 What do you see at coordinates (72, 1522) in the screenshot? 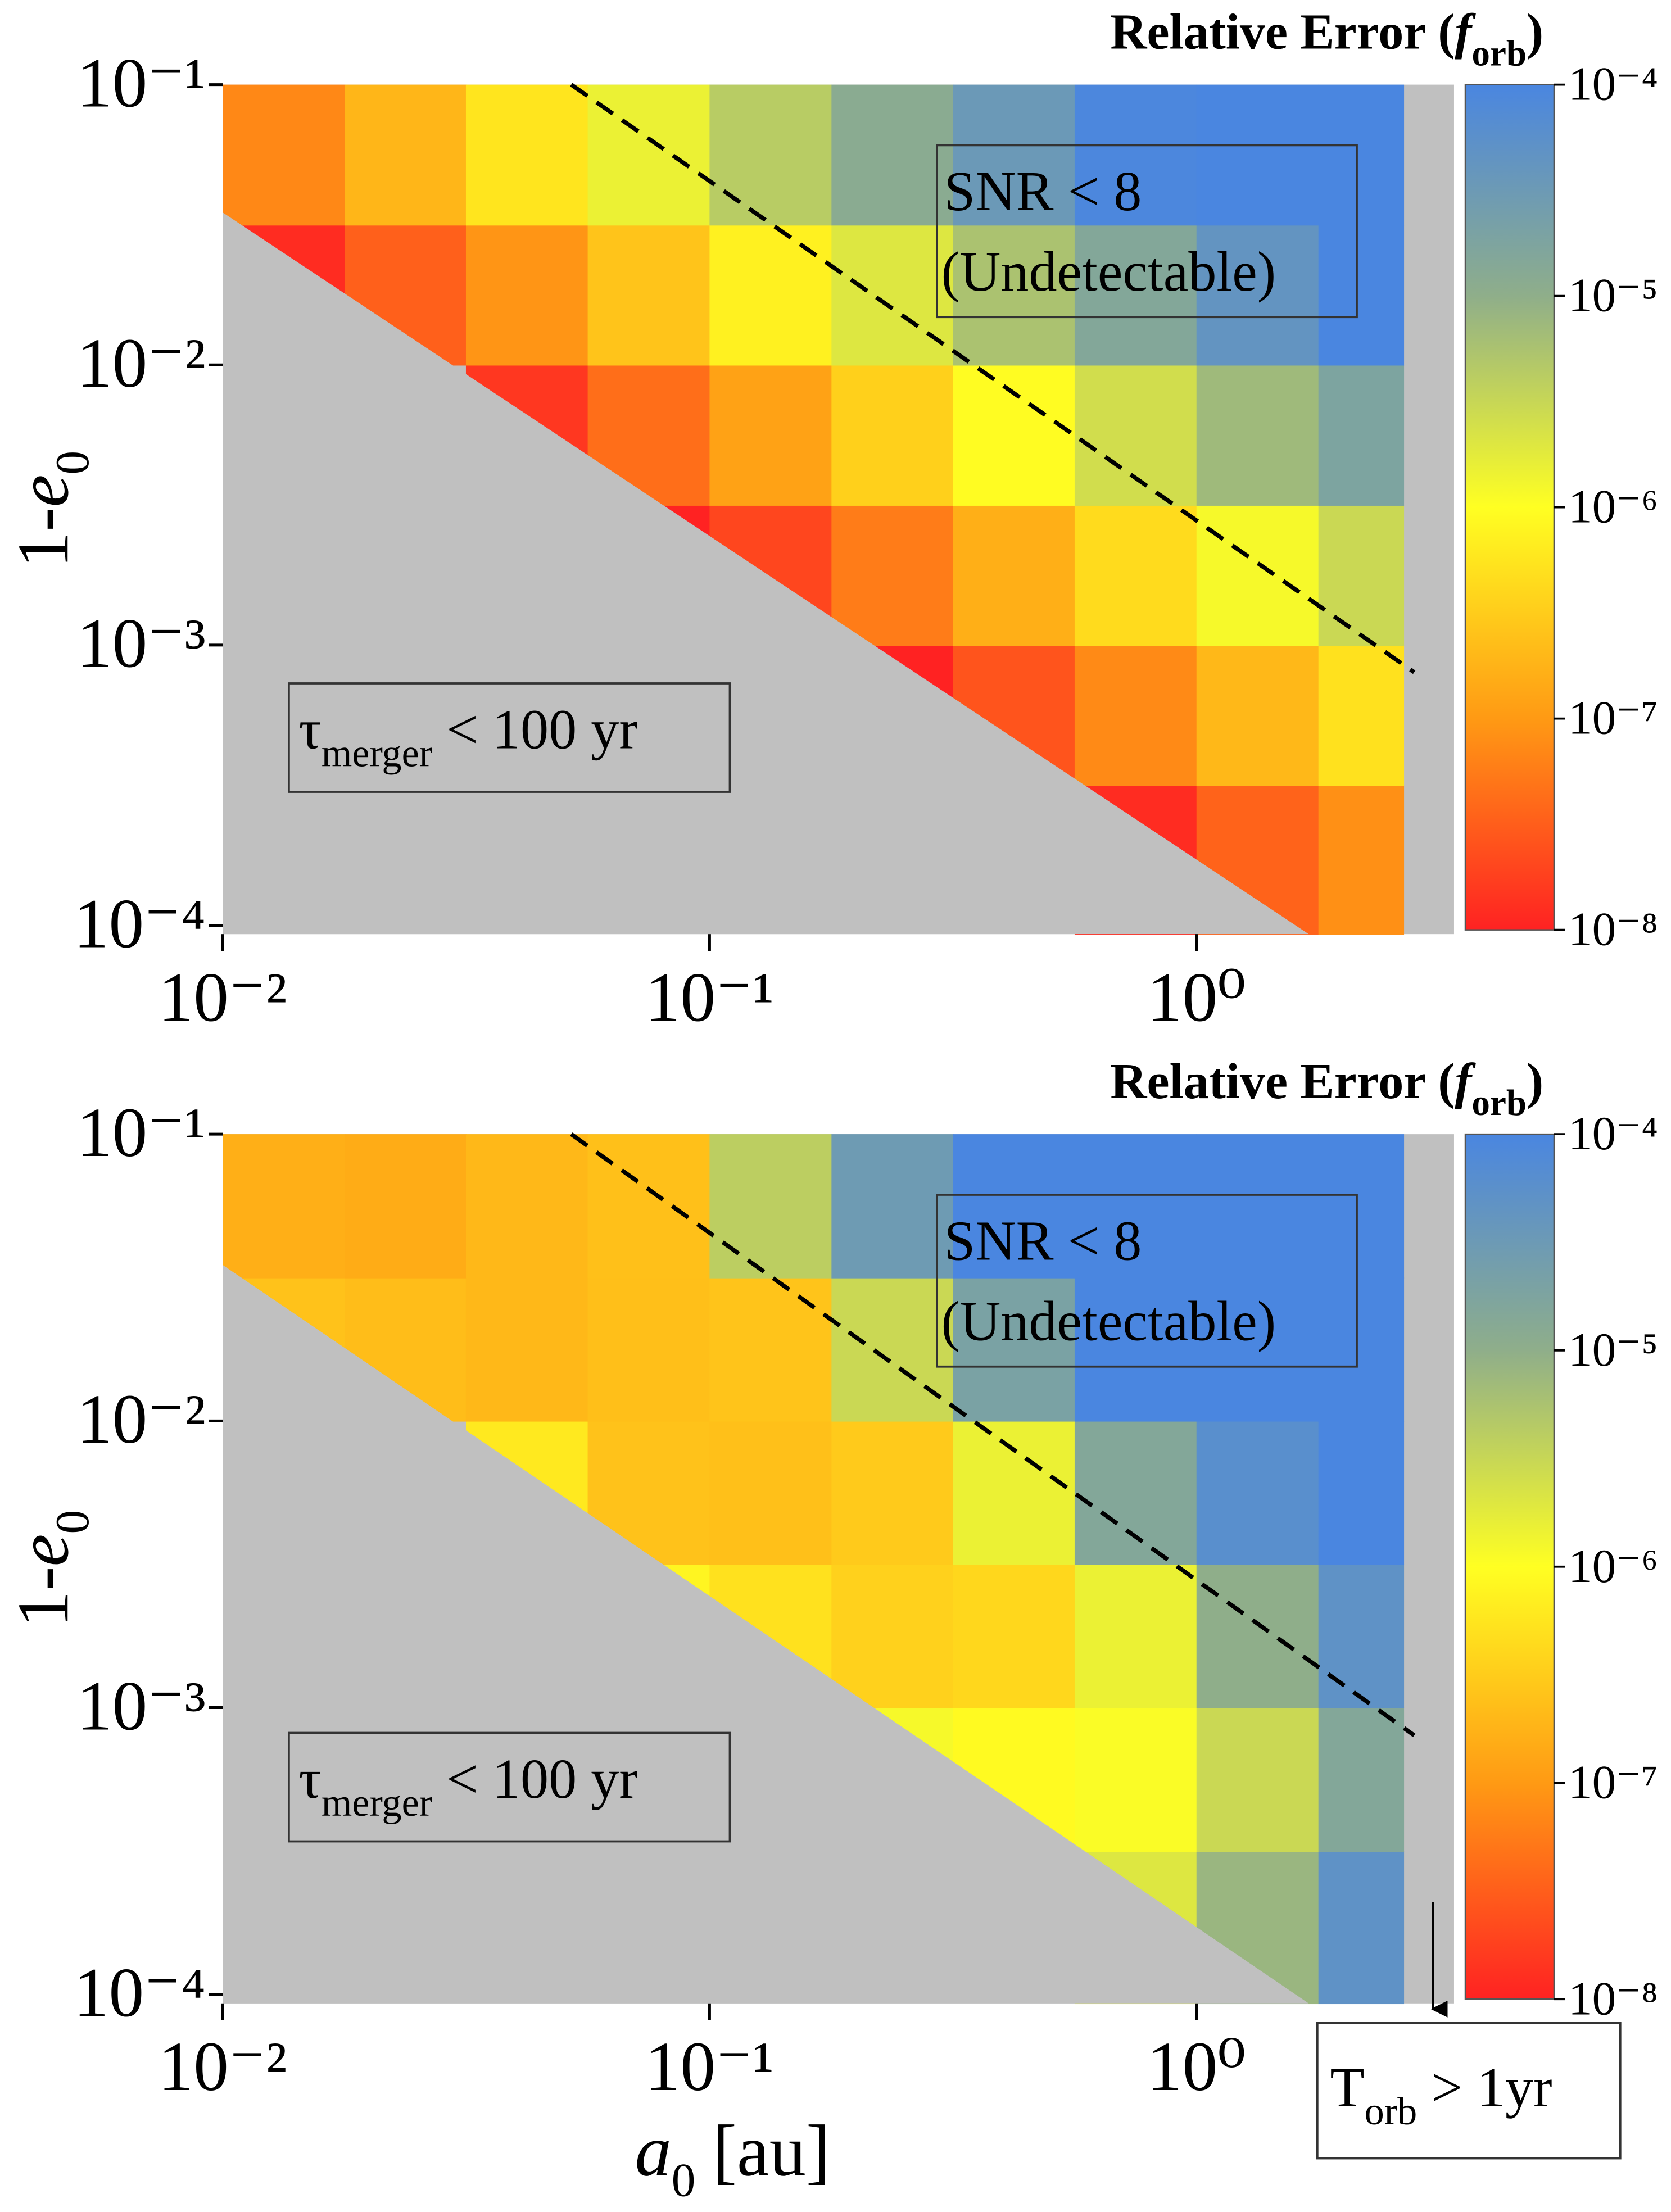
I see `y-axis-label-sub: 0` at bounding box center [72, 1522].